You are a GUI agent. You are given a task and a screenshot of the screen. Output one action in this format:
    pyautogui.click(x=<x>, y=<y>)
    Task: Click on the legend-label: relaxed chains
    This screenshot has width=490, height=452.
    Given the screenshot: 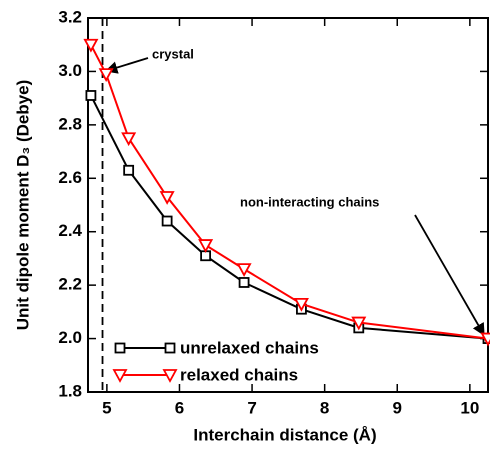 What is the action you would take?
    pyautogui.click(x=239, y=374)
    